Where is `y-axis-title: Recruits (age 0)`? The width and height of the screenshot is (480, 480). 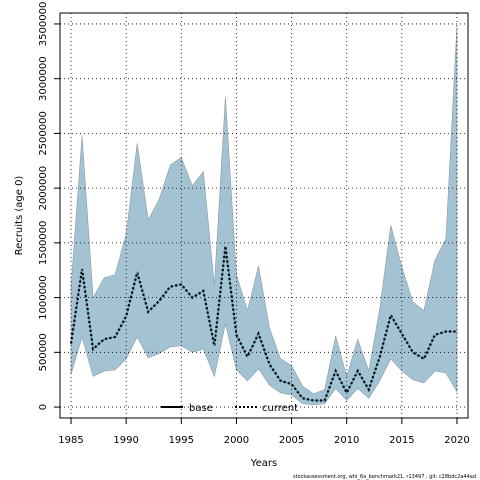 y-axis-title: Recruits (age 0) is located at coordinates (19, 216).